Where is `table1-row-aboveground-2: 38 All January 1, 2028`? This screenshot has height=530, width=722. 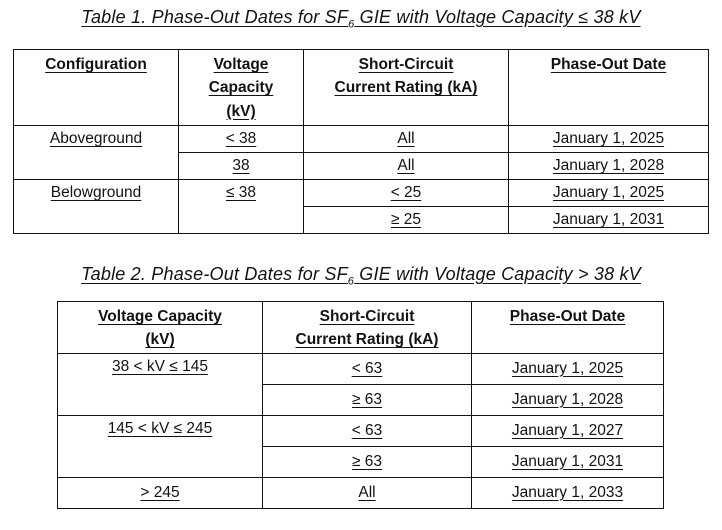
table1-row-aboveground-2: 38 All January 1, 2028 is located at coordinates (361, 166).